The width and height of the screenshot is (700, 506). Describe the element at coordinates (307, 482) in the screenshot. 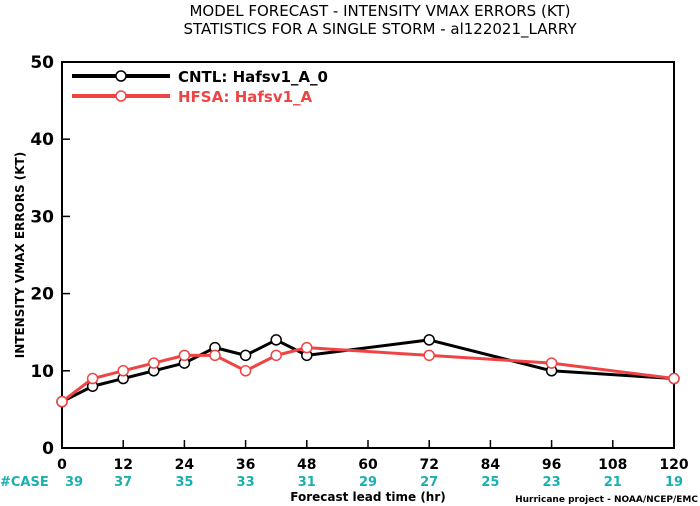

I see `case-count: 31` at that location.